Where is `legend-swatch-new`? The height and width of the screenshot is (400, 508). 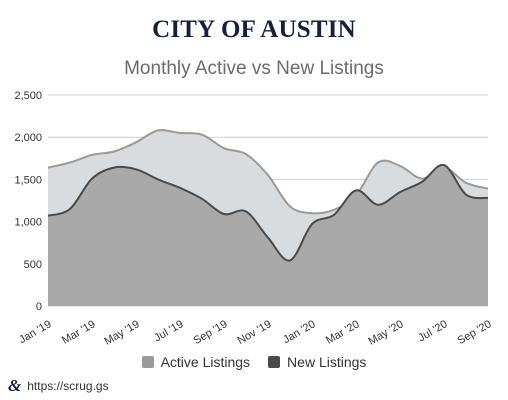
legend-swatch-new is located at coordinates (274, 362).